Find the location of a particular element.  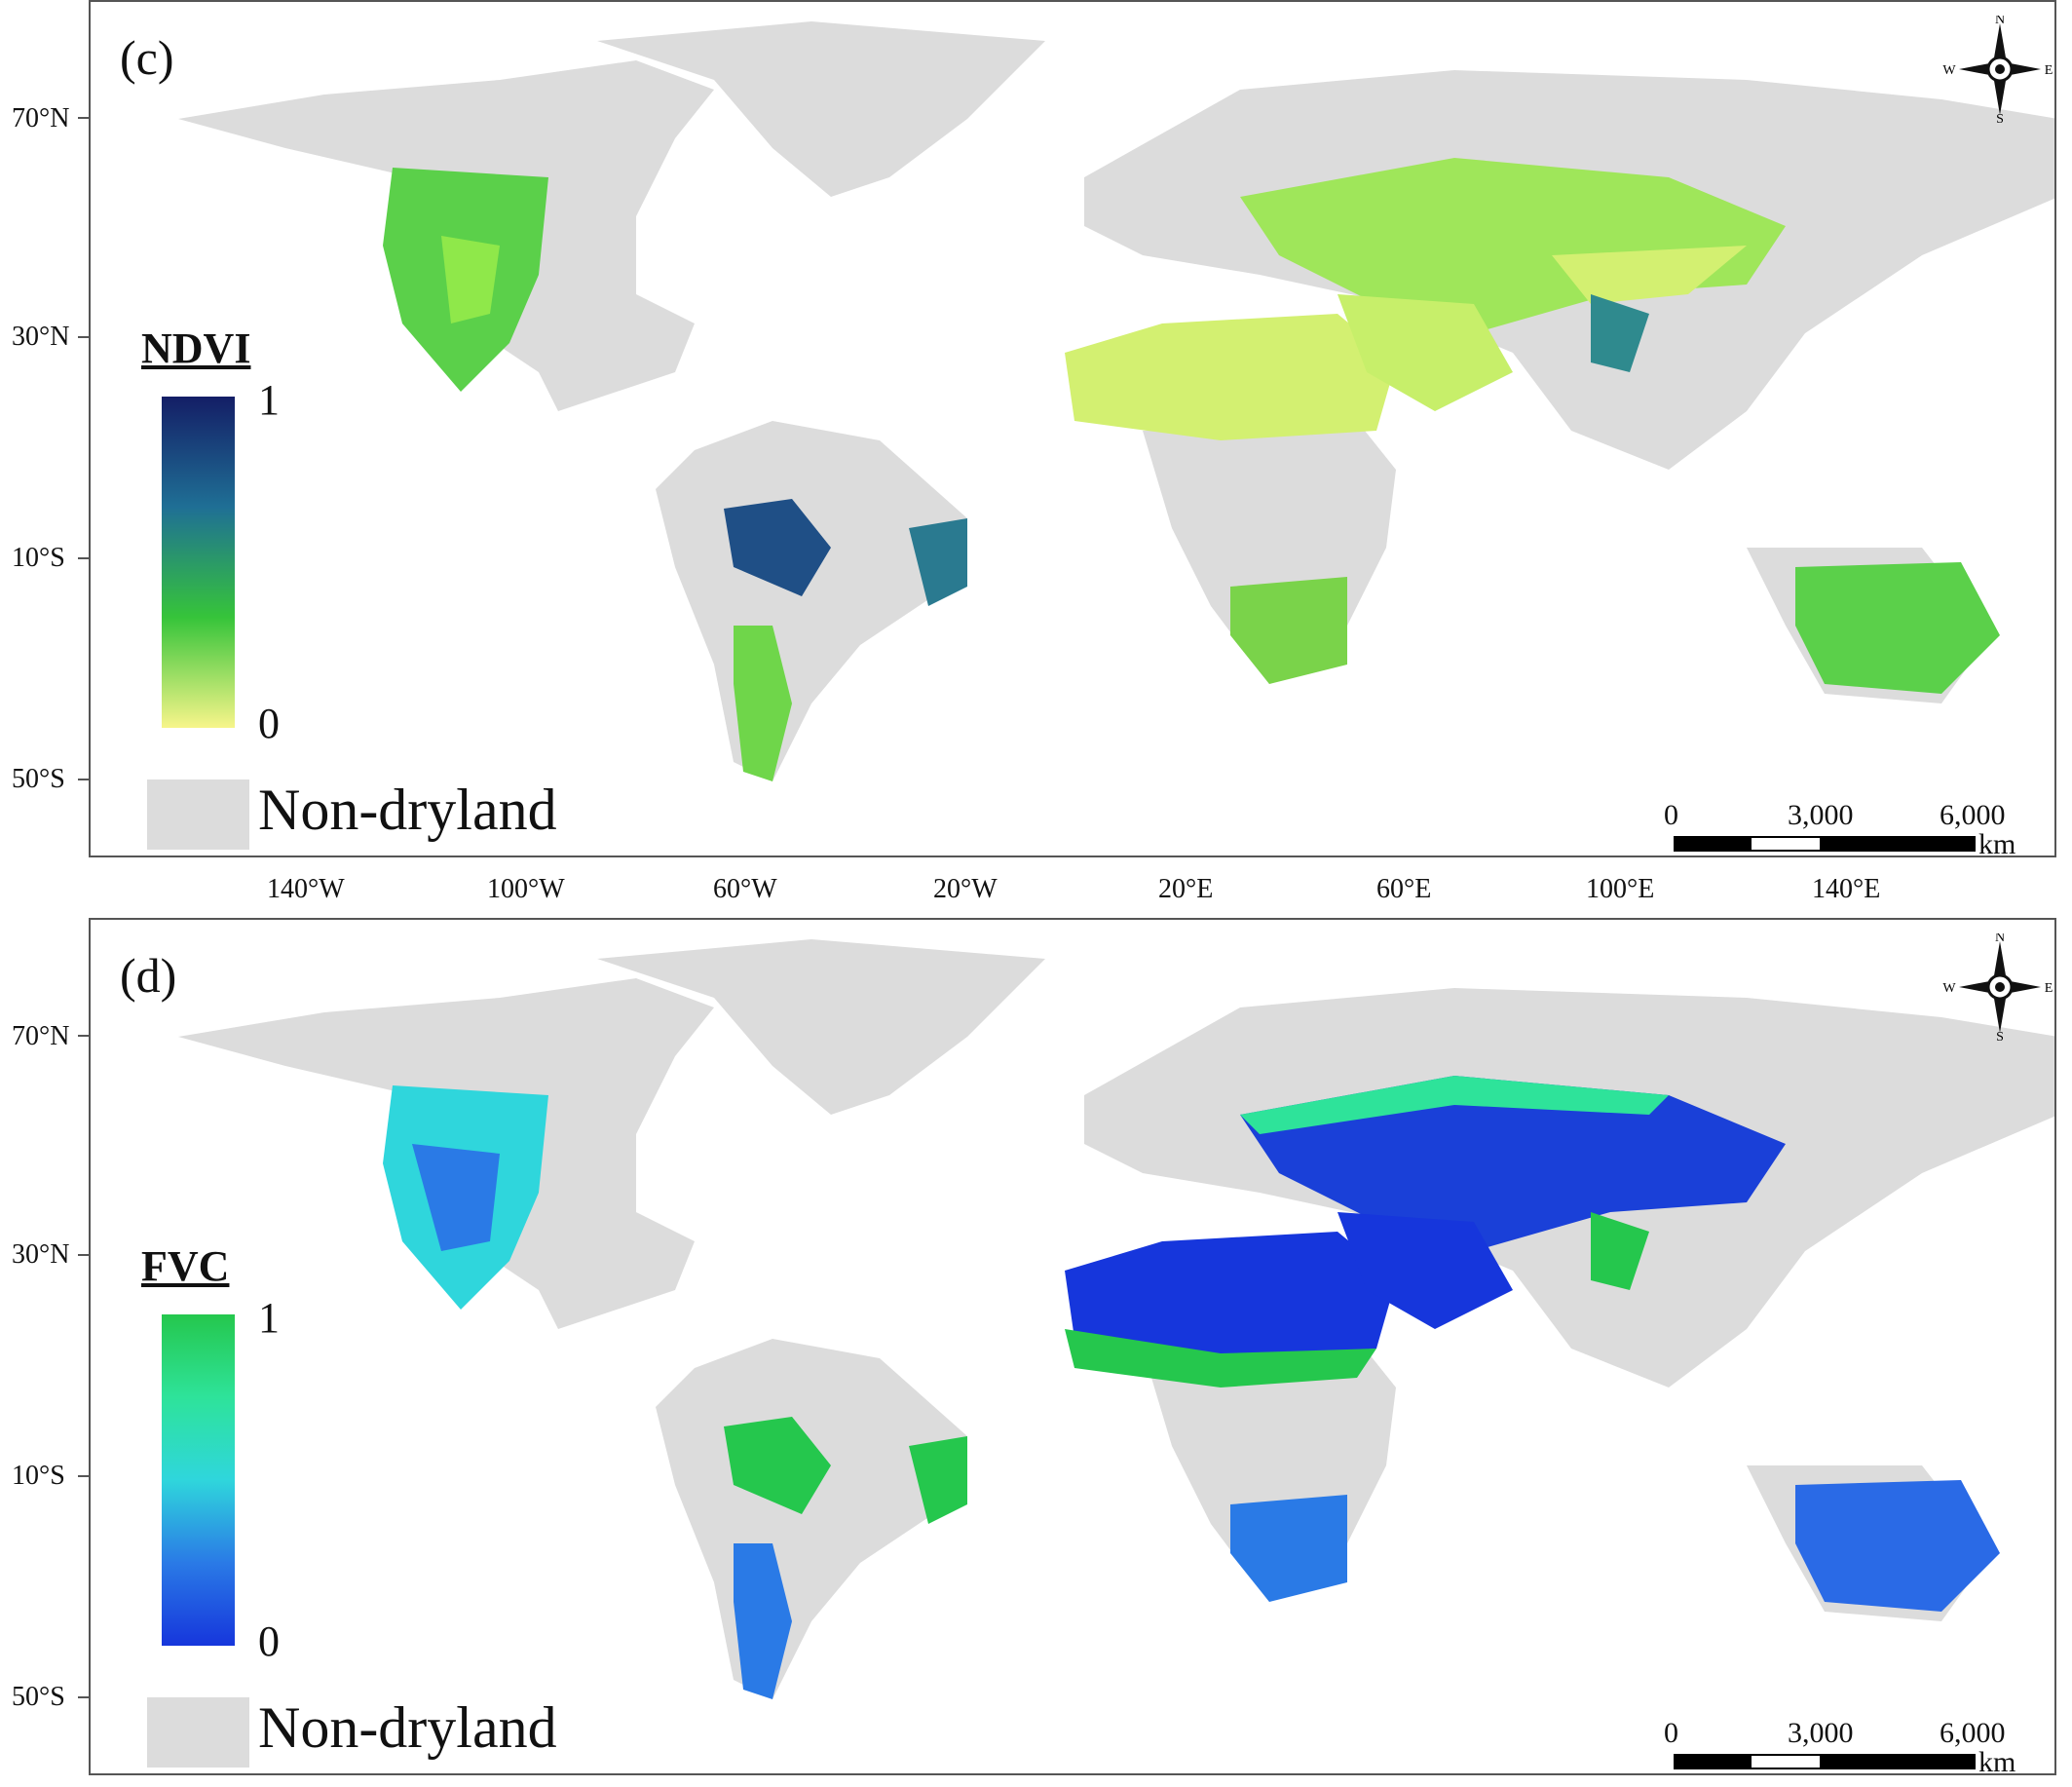

legend-title: FVC is located at coordinates (186, 1266).